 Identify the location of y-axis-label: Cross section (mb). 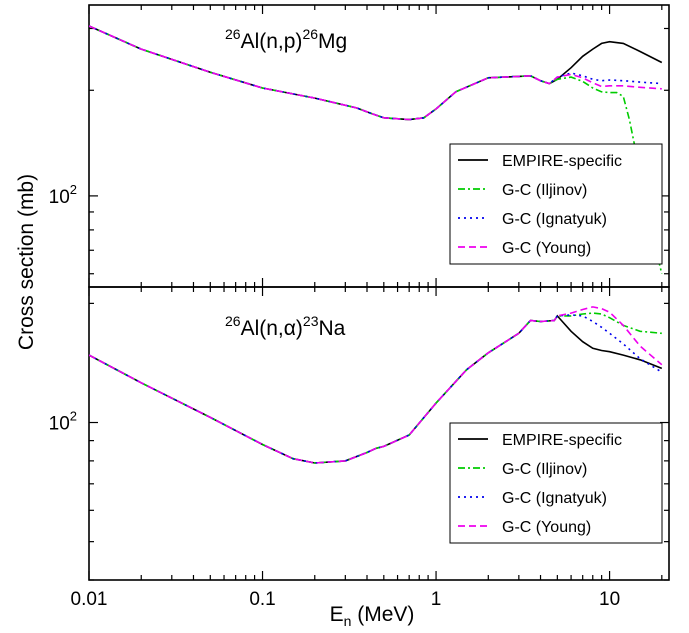
(26, 262).